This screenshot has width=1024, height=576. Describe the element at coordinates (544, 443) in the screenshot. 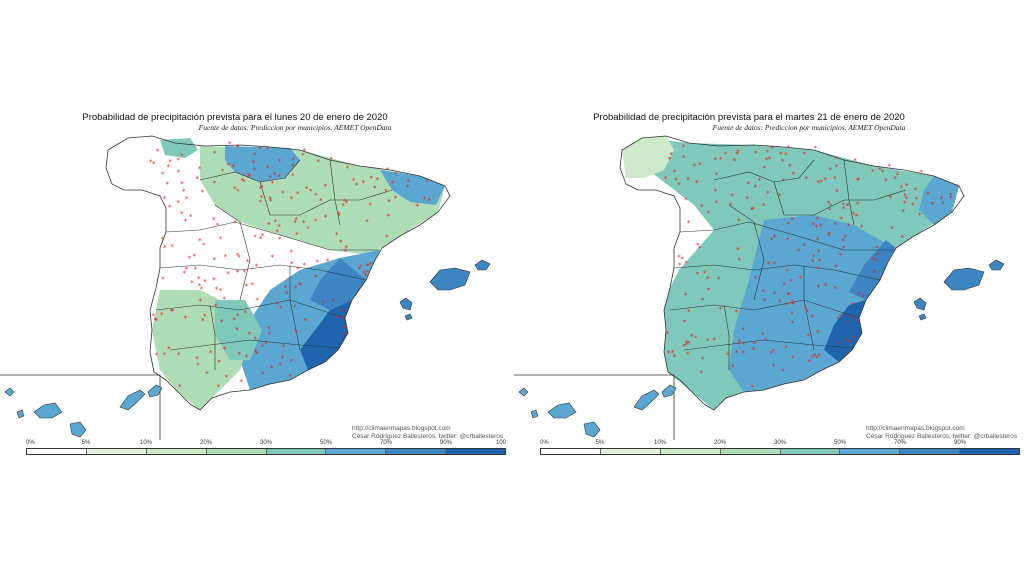

I see `scale-tick-label: 0%` at that location.